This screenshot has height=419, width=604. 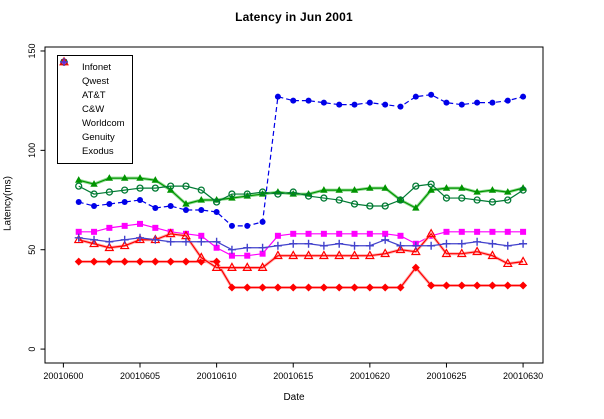 What do you see at coordinates (32, 150) in the screenshot?
I see `y-tick-label: 100` at bounding box center [32, 150].